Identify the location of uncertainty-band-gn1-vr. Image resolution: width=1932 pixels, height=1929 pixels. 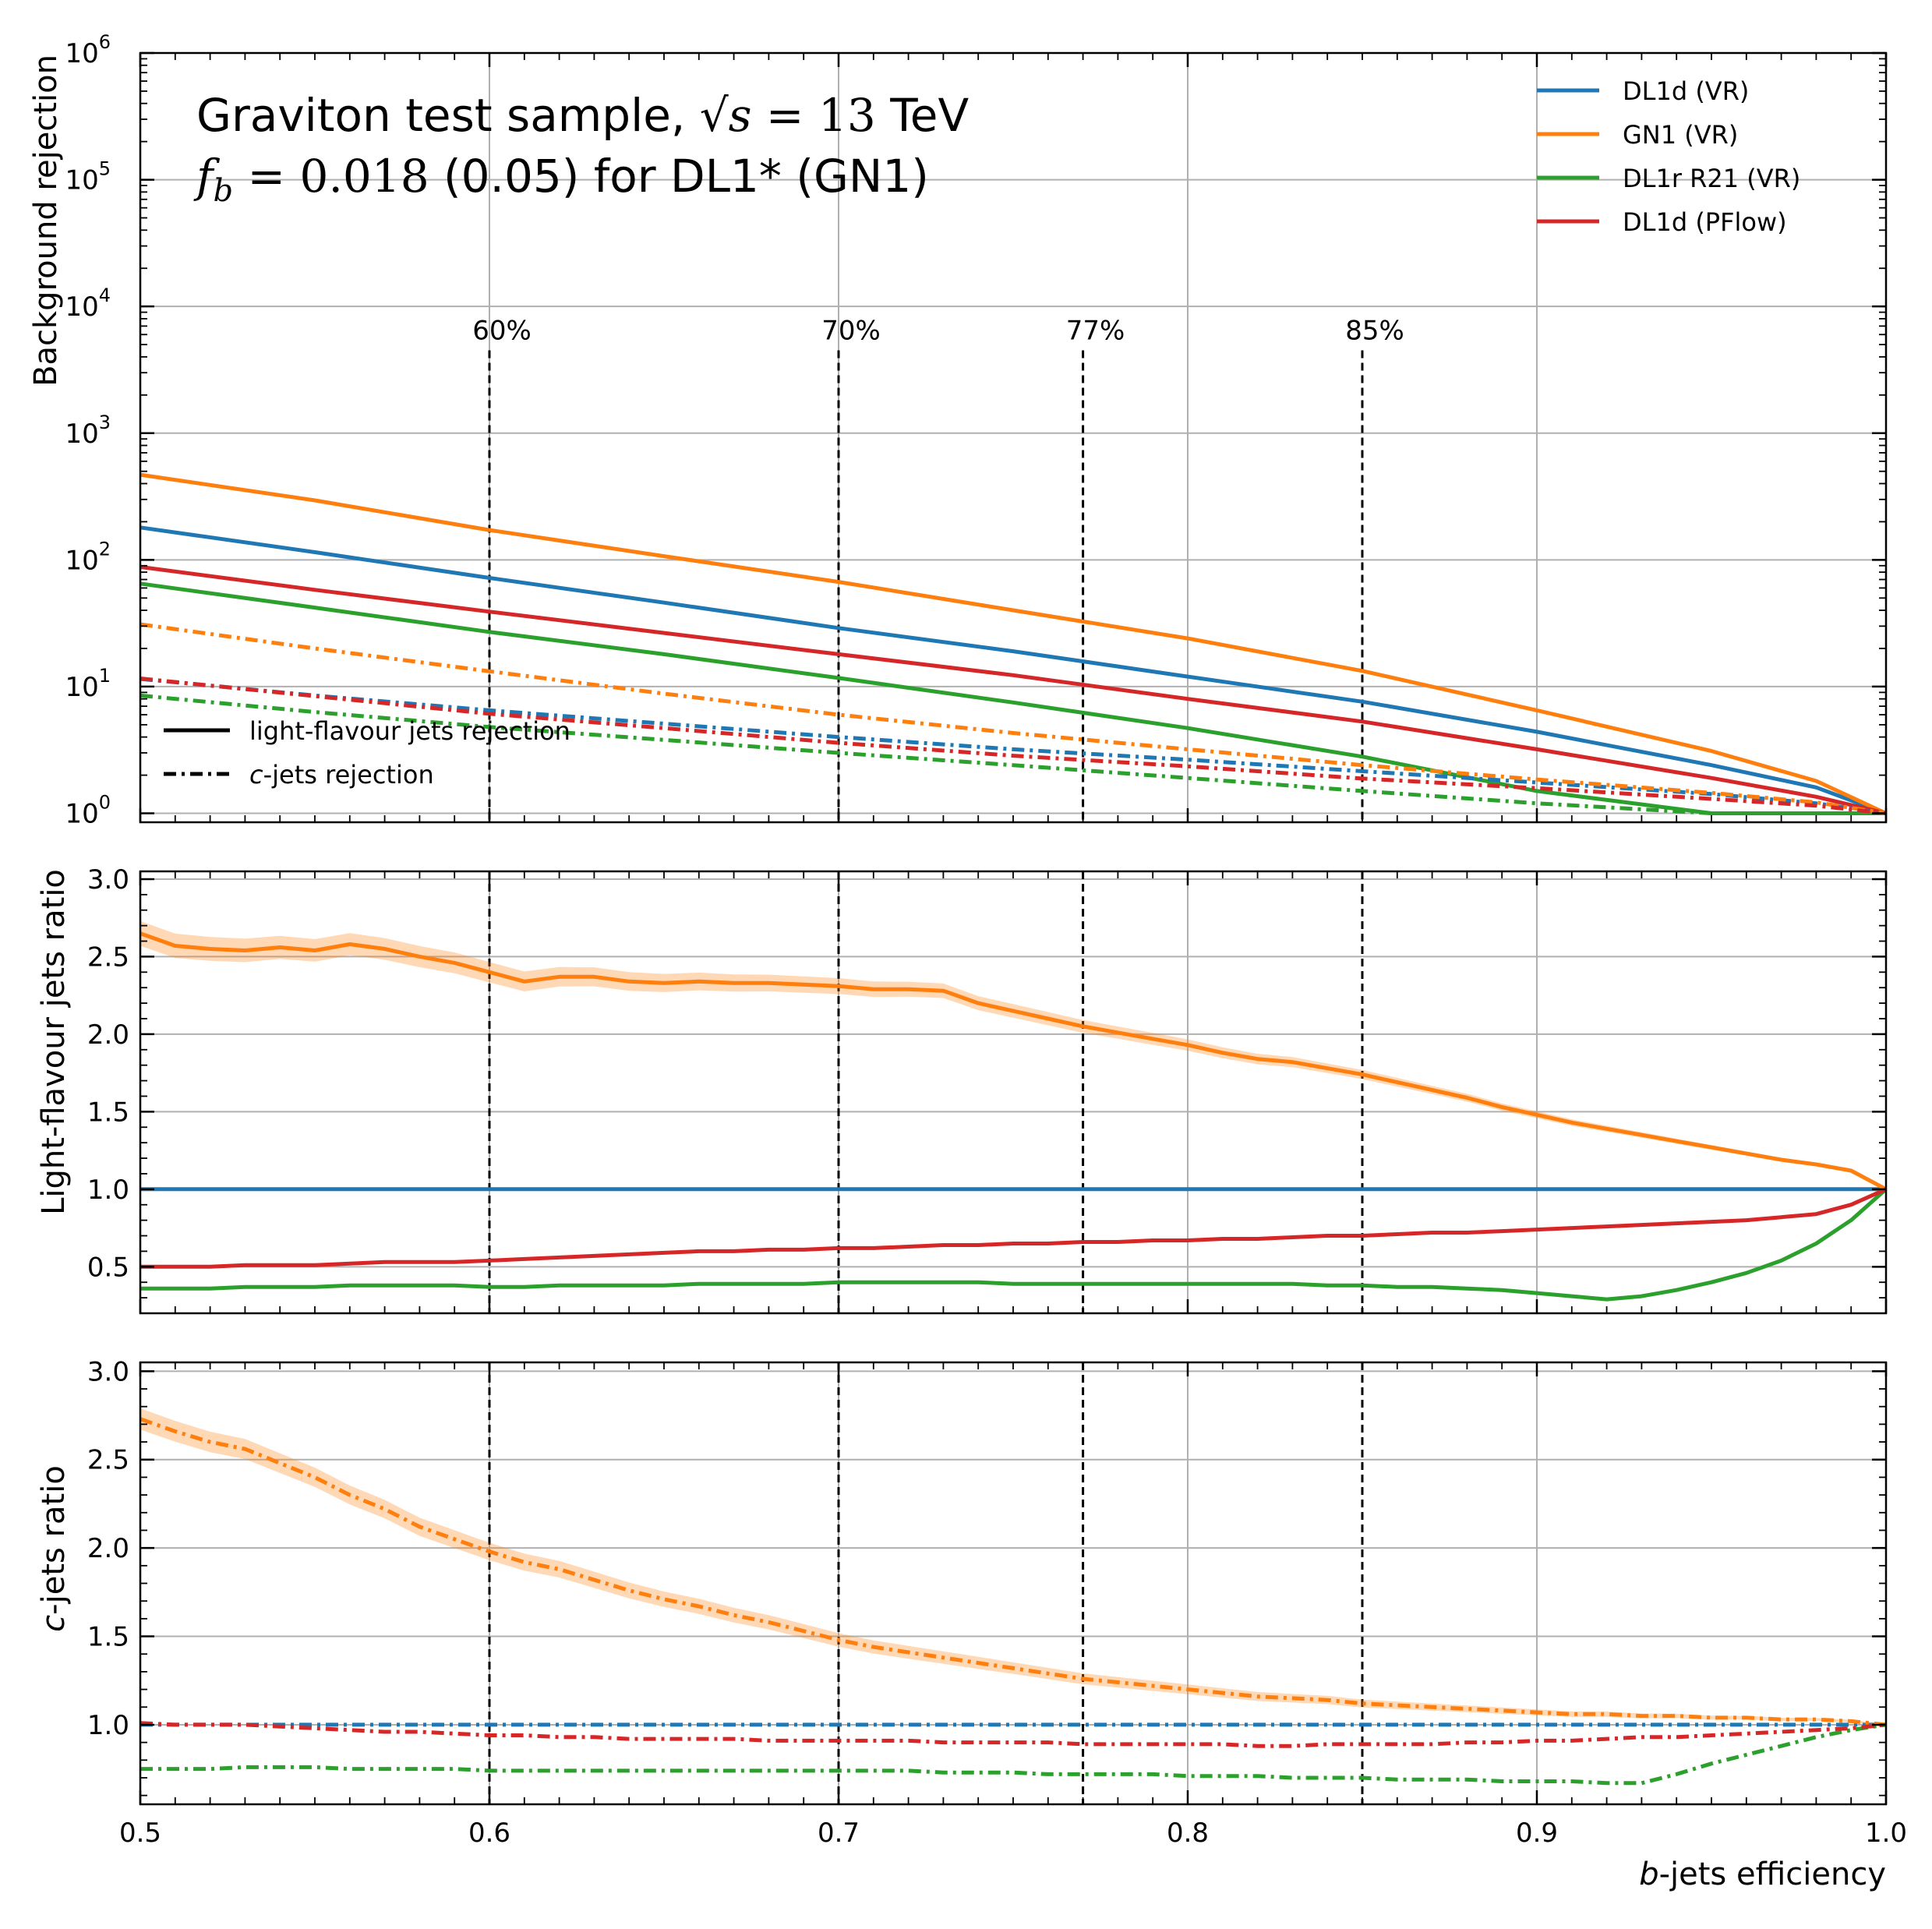
(1013, 1056).